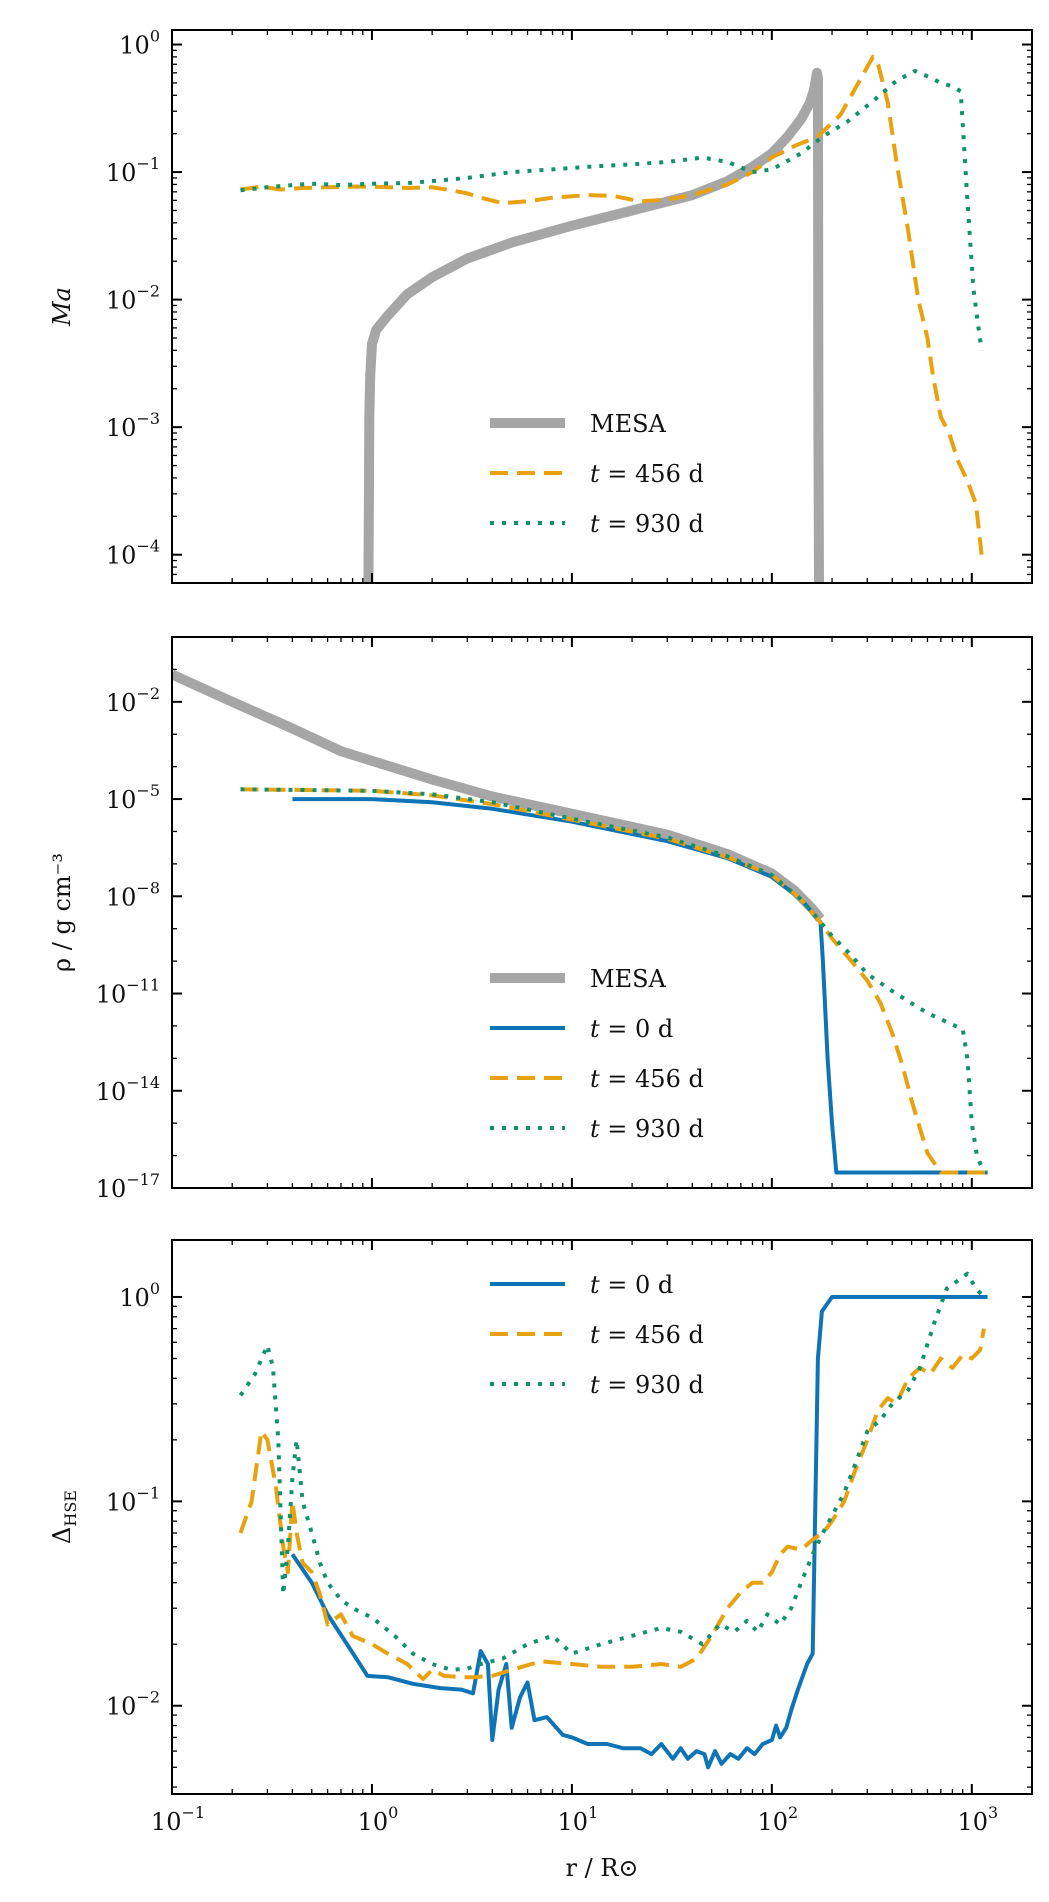 The width and height of the screenshot is (1049, 1902). I want to click on y-tick-label: 10⁻³, so click(133, 425).